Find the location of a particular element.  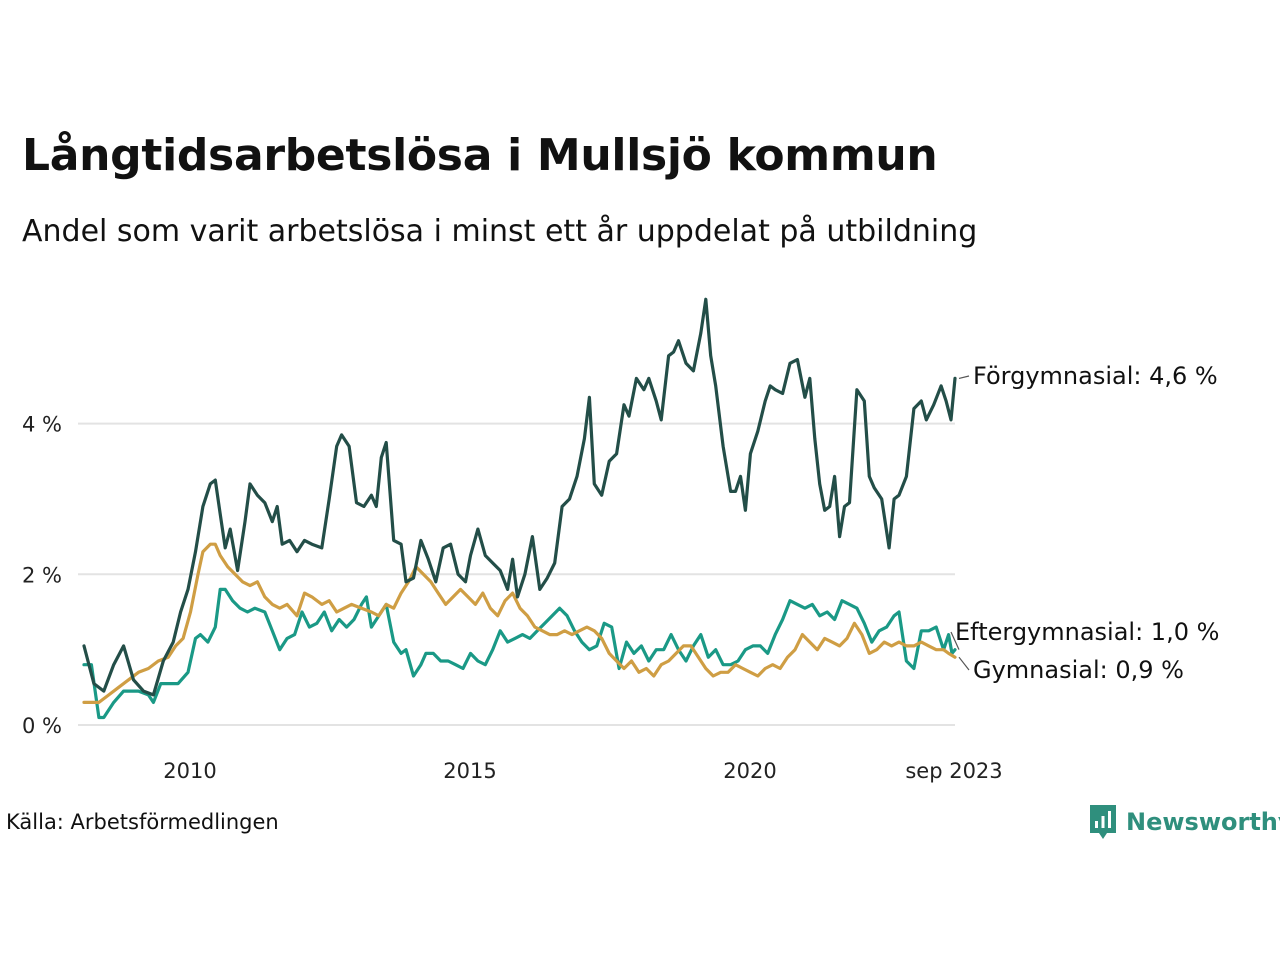

y-tick-label: 2 % is located at coordinates (42, 575).